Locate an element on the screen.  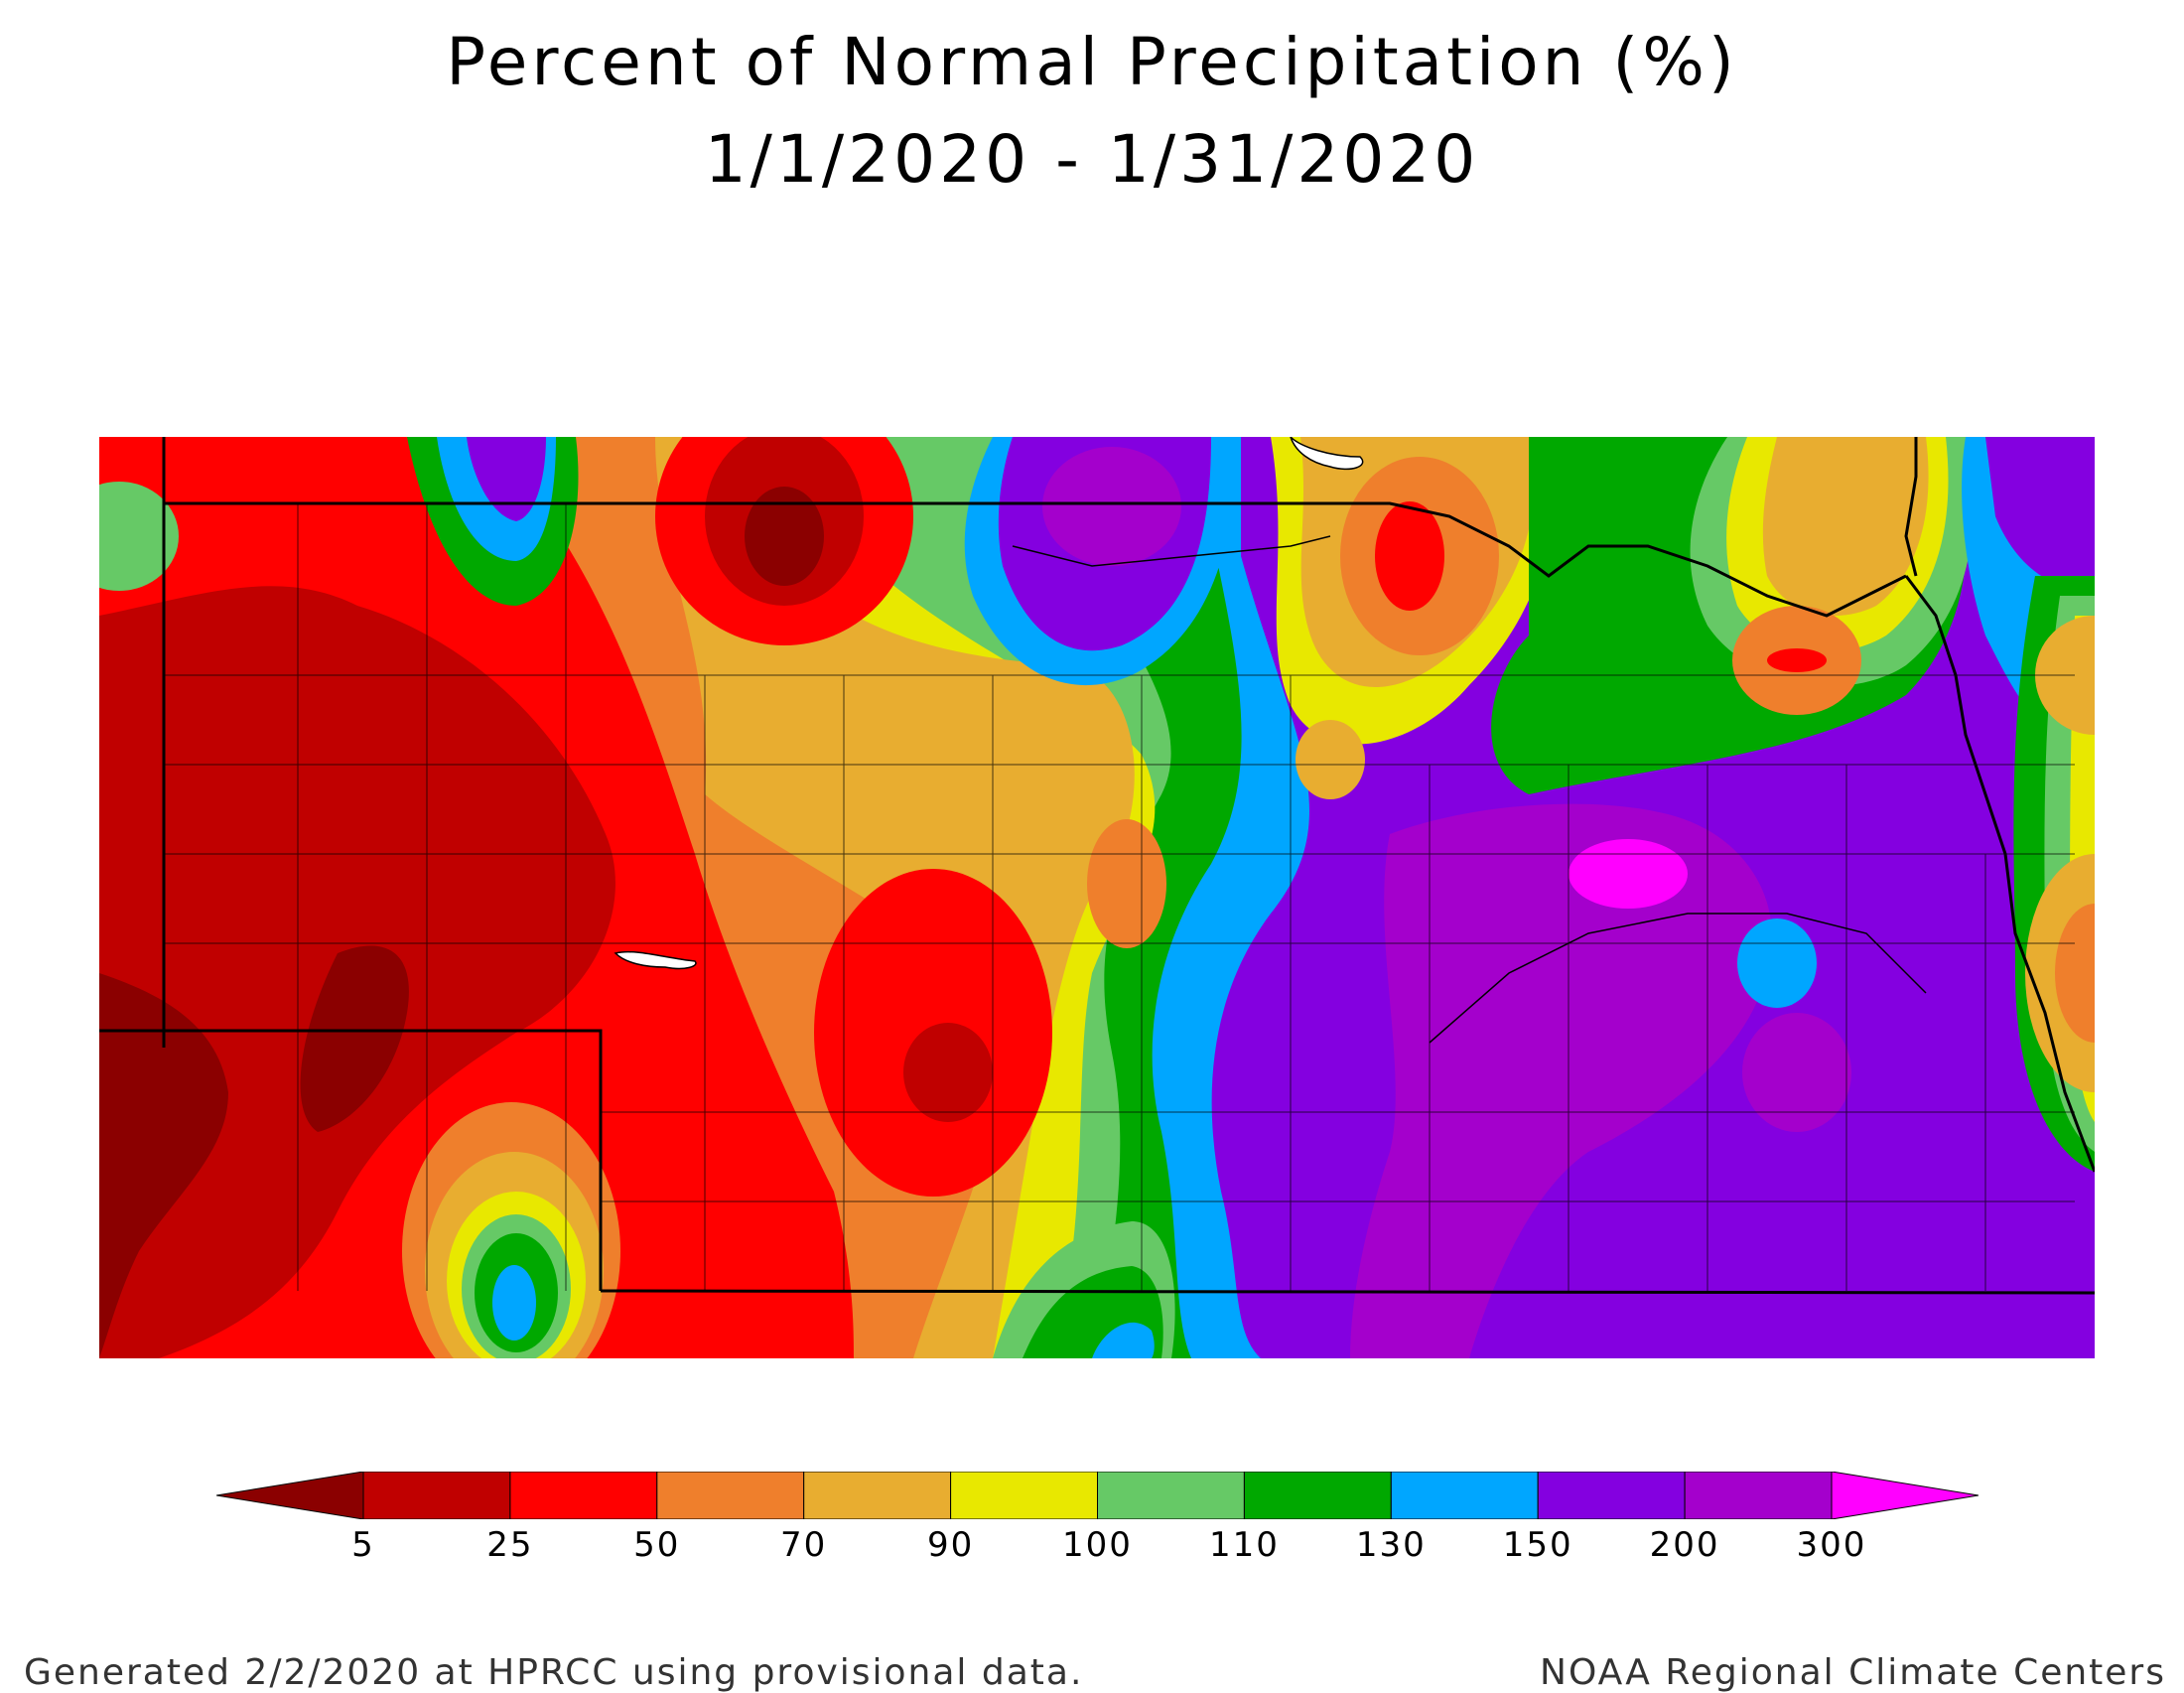
footer-credit: NOAA Regional Climate Centers is located at coordinates (1853, 1672).